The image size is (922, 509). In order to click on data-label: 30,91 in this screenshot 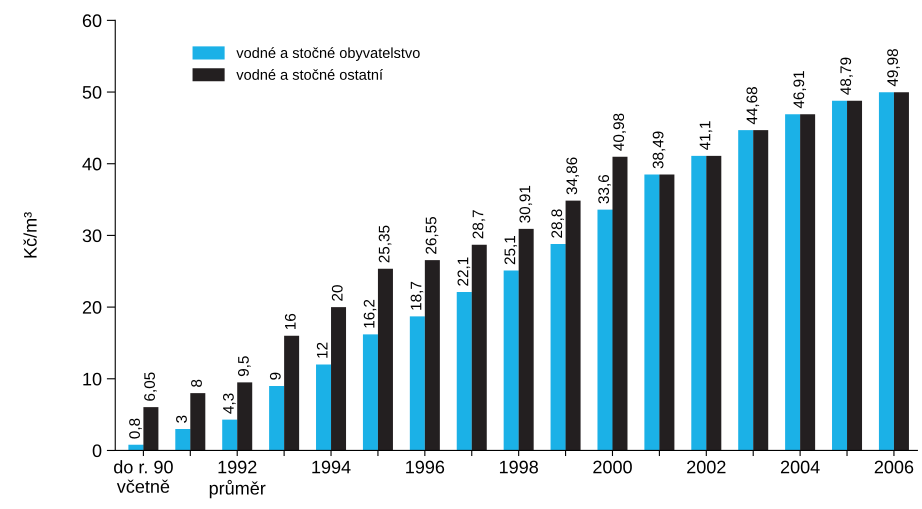, I will do `click(525, 204)`.